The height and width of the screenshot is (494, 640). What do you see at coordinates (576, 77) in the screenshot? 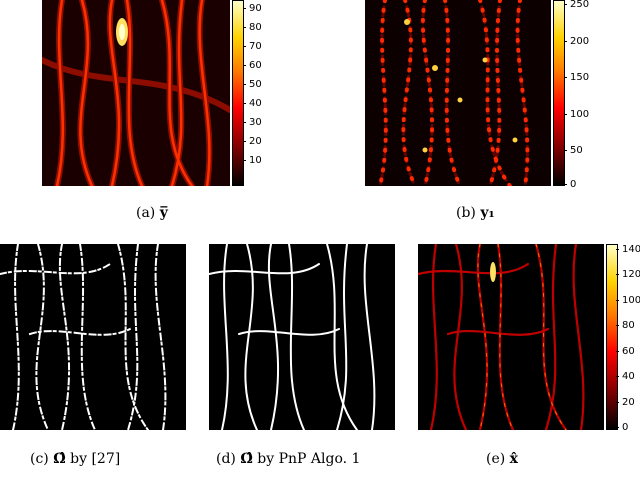
I see `colorbar-tick: 150` at bounding box center [576, 77].